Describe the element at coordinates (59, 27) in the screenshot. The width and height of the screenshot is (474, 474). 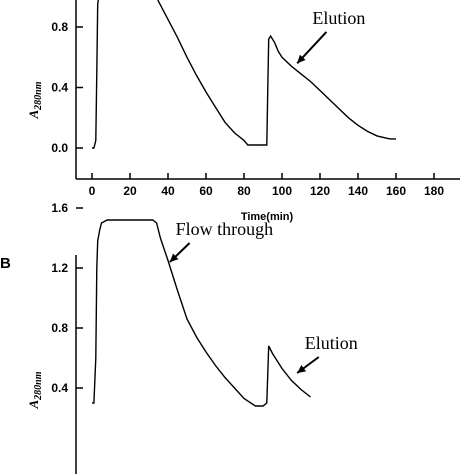
I see `a-y-tick-label: 0.8` at that location.